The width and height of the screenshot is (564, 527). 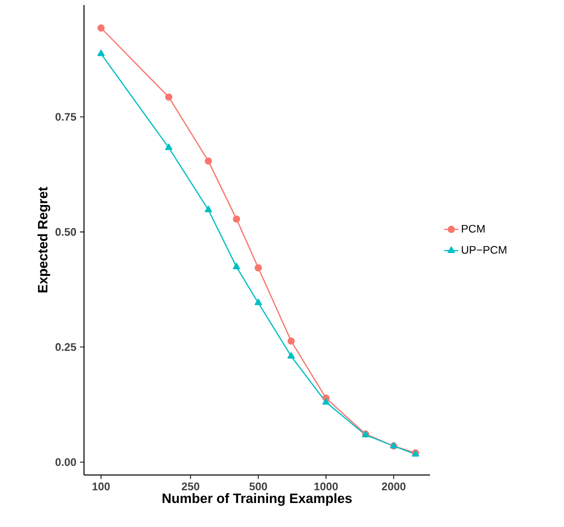 What do you see at coordinates (326, 486) in the screenshot?
I see `x-tick-label: 1000` at bounding box center [326, 486].